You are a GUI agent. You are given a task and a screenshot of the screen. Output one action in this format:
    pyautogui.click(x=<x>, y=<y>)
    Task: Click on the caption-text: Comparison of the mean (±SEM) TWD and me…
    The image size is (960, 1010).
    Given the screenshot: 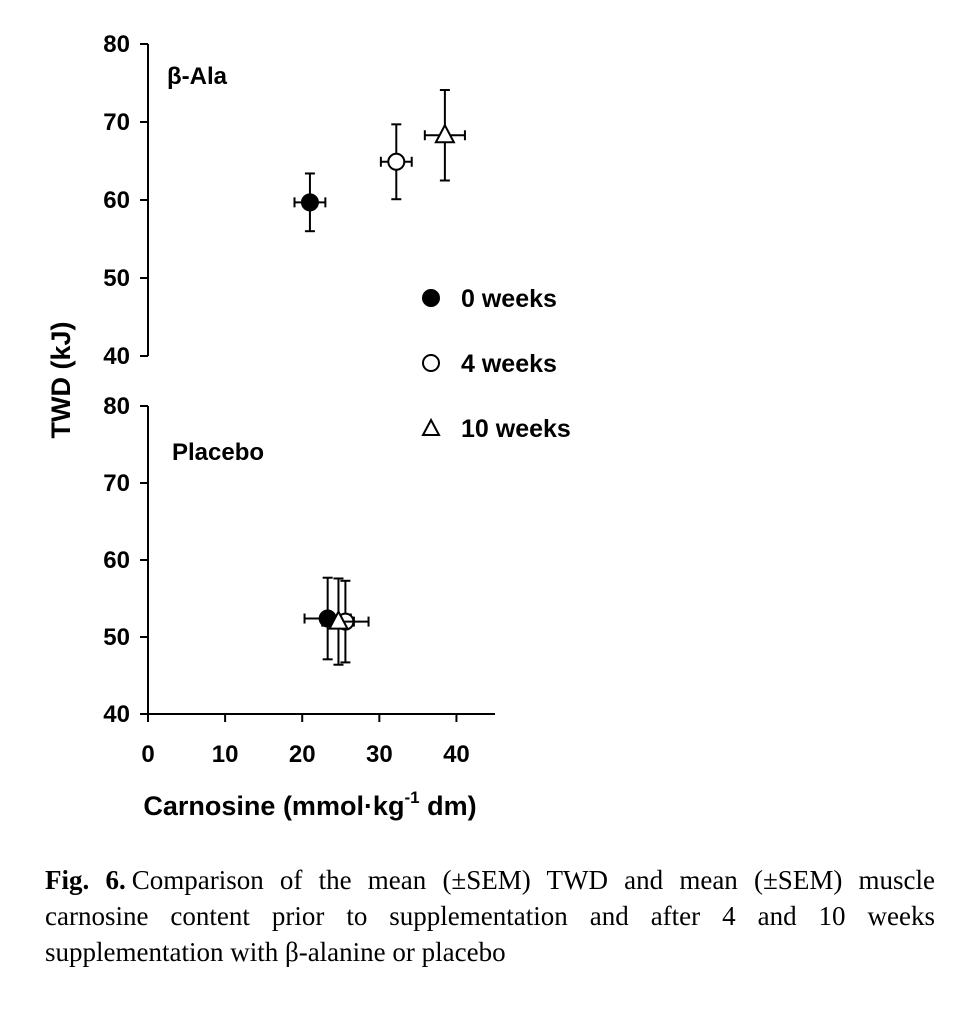 What is the action you would take?
    pyautogui.click(x=490, y=916)
    